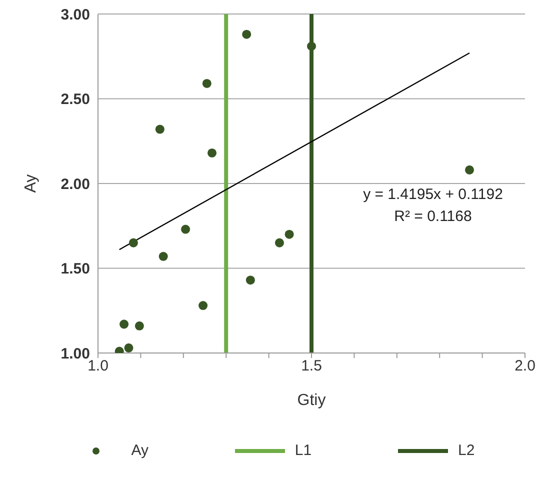 This screenshot has height=477, width=538. Describe the element at coordinates (433, 195) in the screenshot. I see `annotation: y = 1.4195x + 0.1192` at that location.